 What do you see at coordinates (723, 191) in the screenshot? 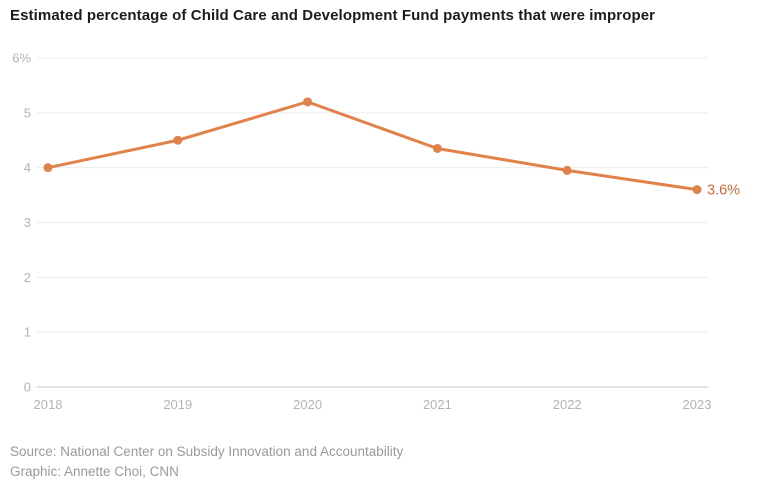
I see `last-value-annotation: 3.6%` at bounding box center [723, 191].